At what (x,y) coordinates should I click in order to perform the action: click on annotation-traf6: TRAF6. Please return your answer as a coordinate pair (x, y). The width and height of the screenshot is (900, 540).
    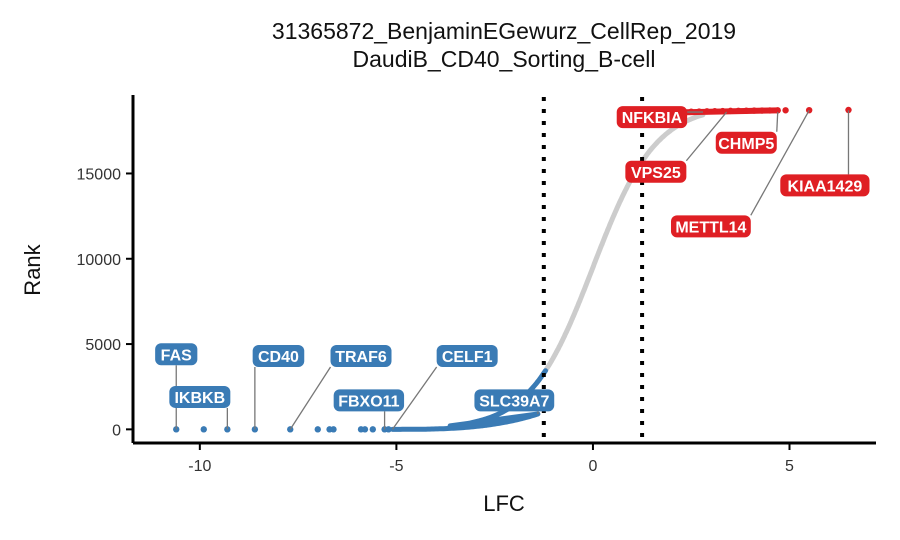
    Looking at the image, I should click on (340, 387).